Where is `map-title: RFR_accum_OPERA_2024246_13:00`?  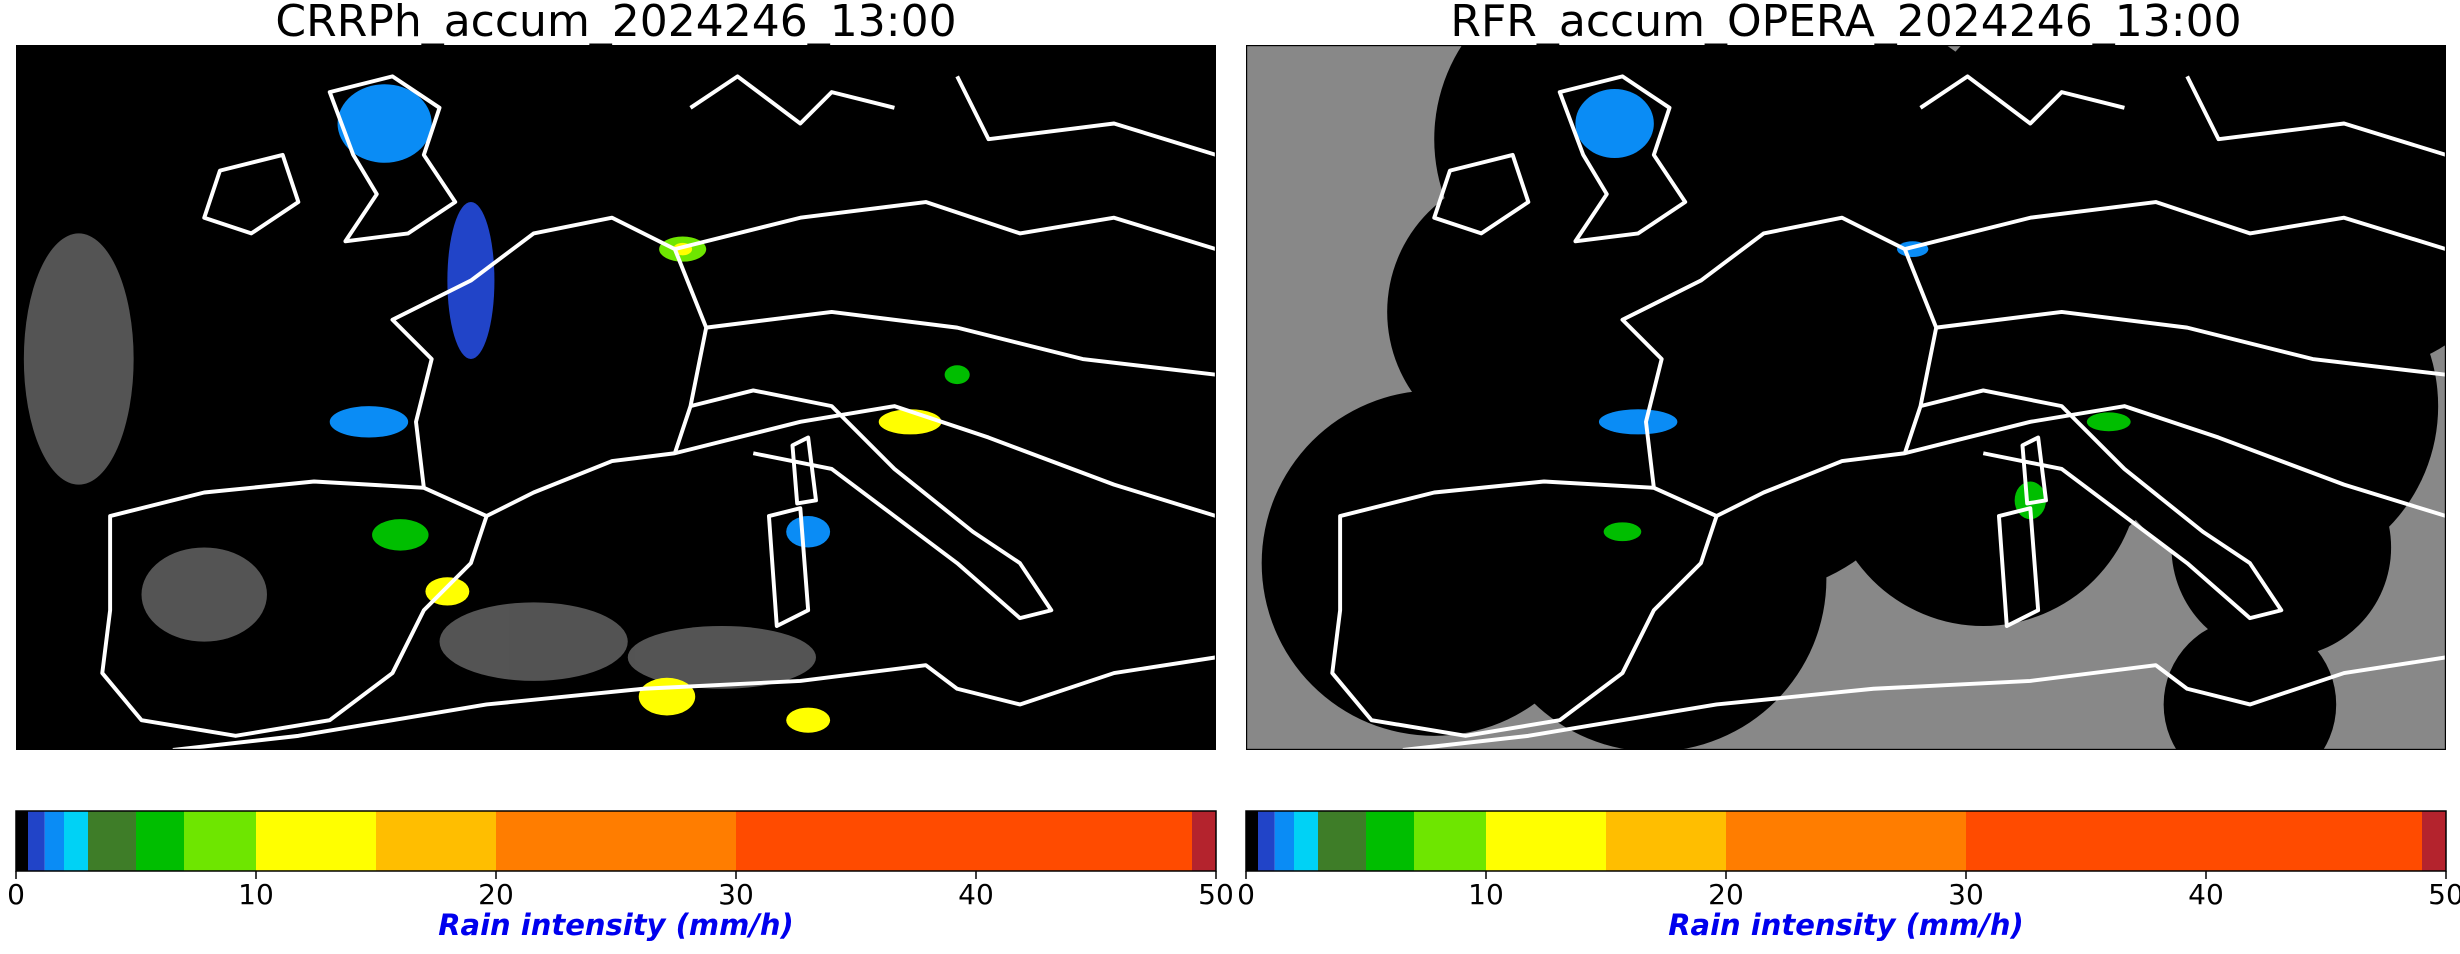
map-title: RFR_accum_OPERA_2024246_13:00 is located at coordinates (1845, 23).